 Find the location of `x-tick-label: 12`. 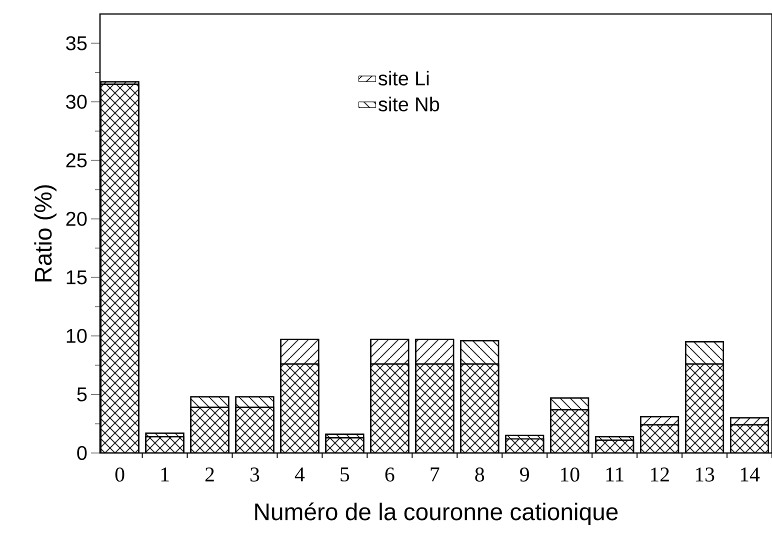

x-tick-label: 12 is located at coordinates (659, 475).